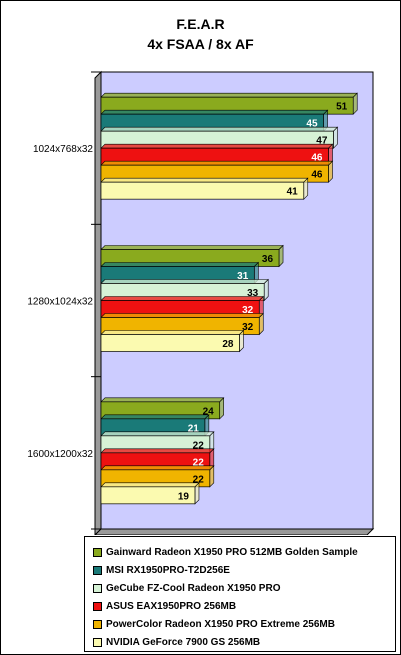 Image resolution: width=401 pixels, height=655 pixels. What do you see at coordinates (200, 44) in the screenshot?
I see `chart-subtitle: 4x FSAA / 8x AF` at bounding box center [200, 44].